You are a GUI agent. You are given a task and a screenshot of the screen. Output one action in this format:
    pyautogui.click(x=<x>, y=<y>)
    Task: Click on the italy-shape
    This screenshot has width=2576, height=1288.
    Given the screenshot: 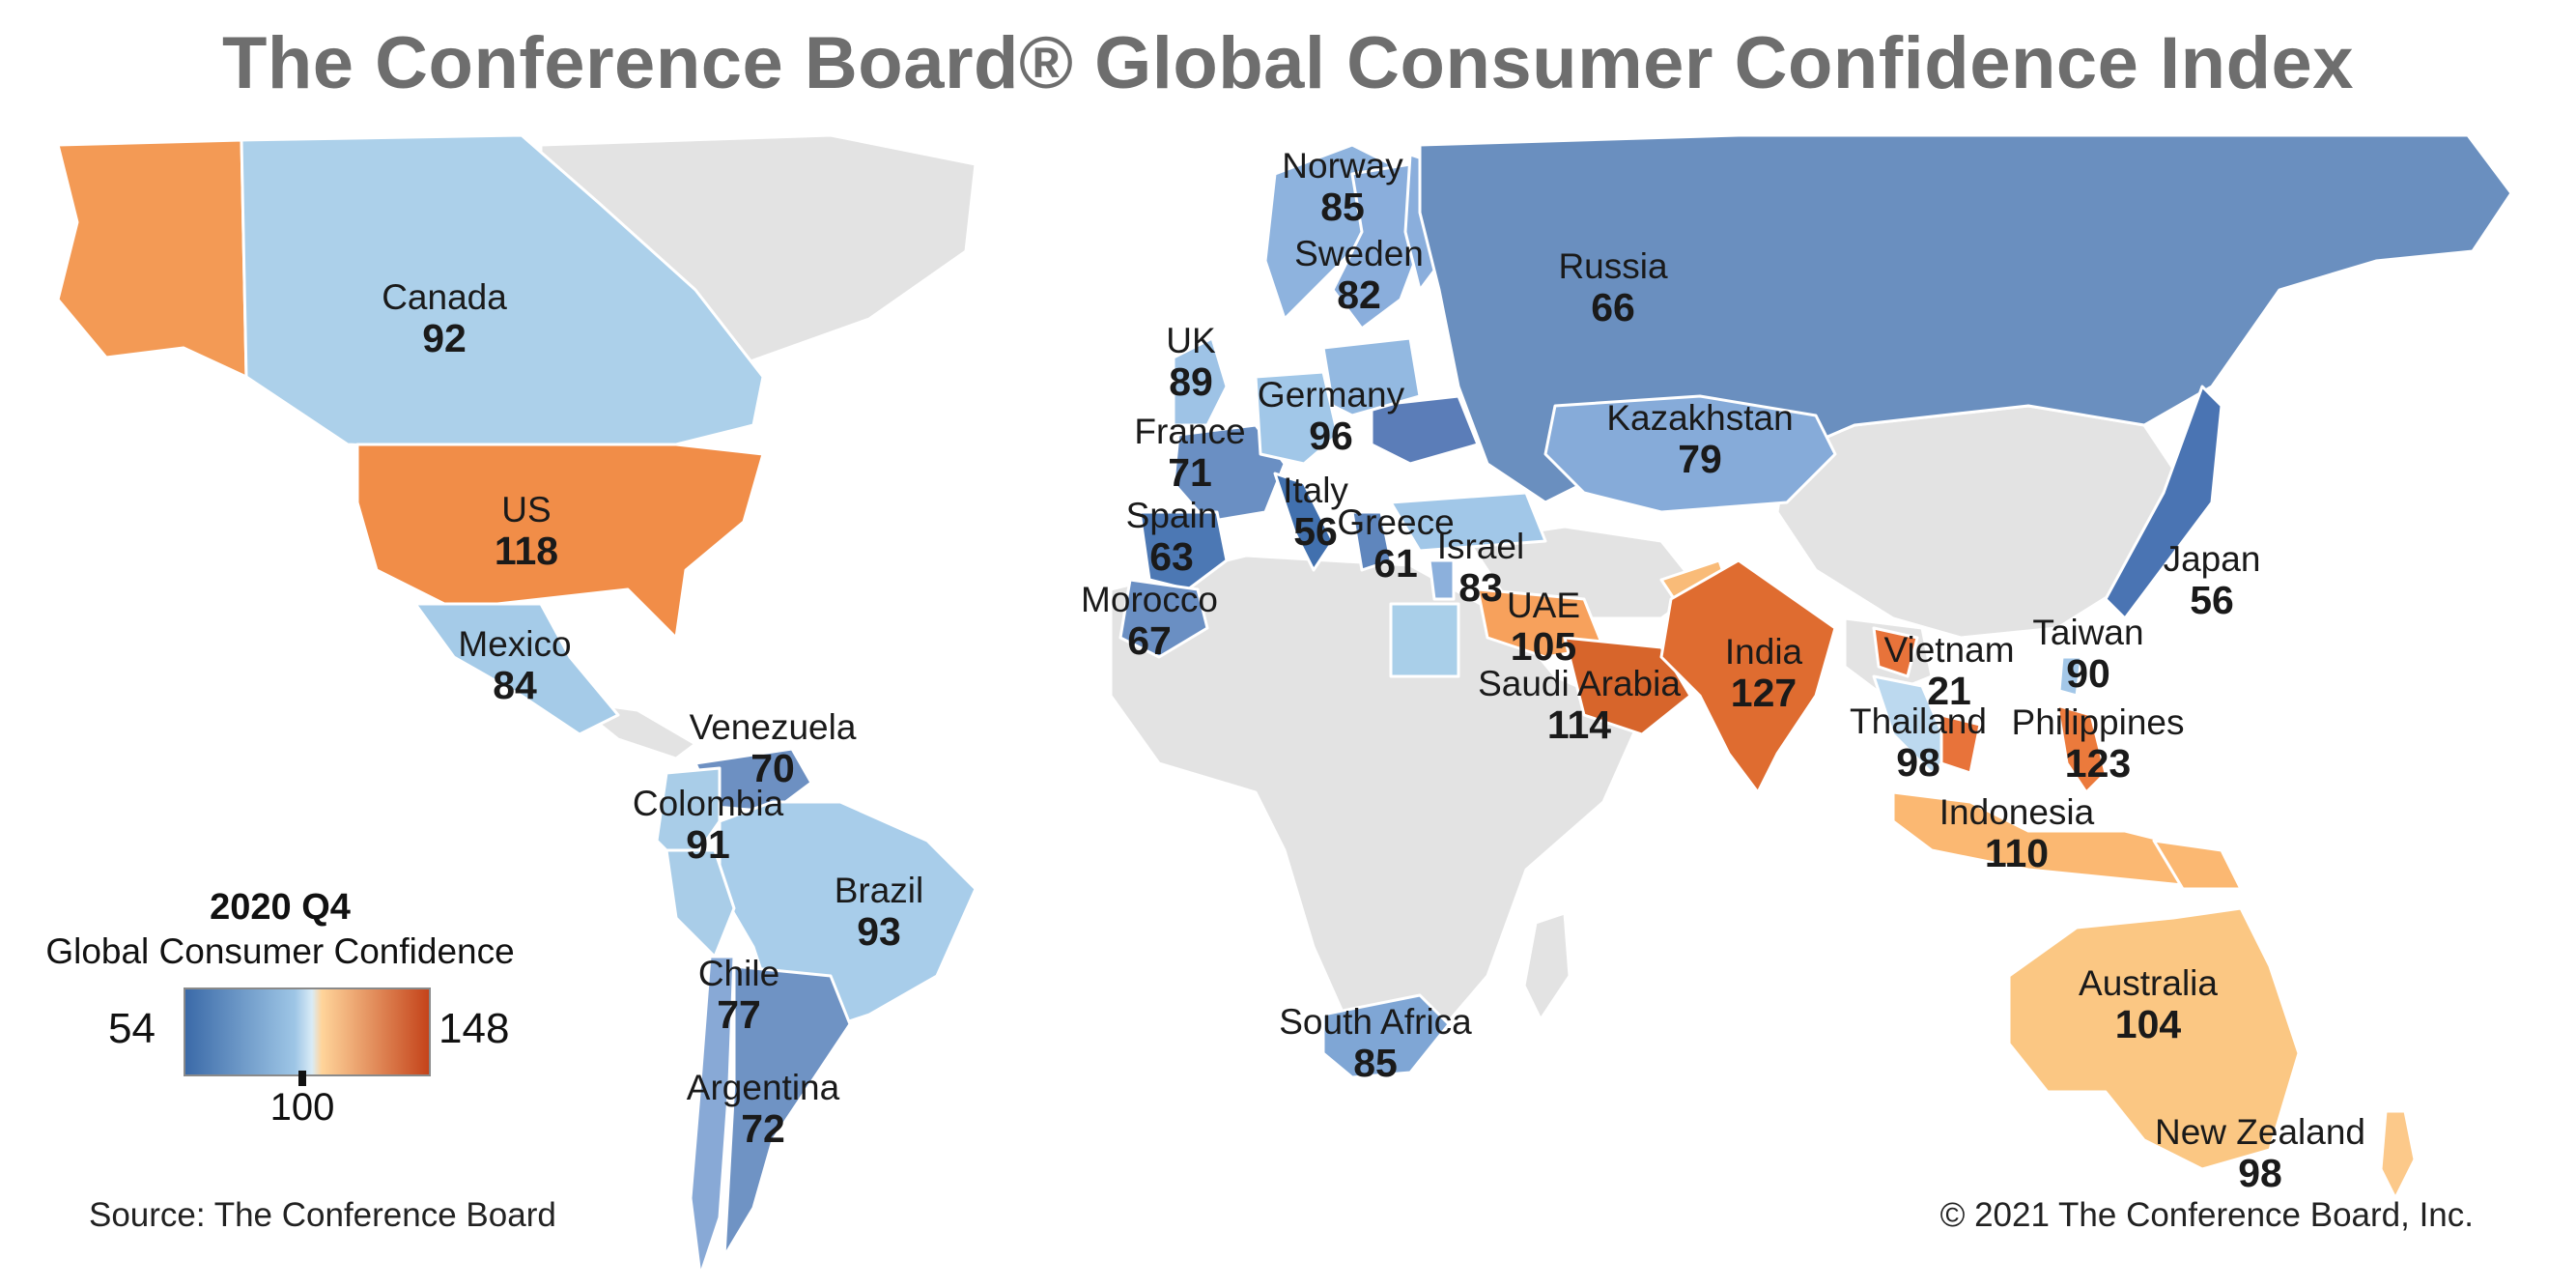 What is the action you would take?
    pyautogui.click(x=1304, y=522)
    